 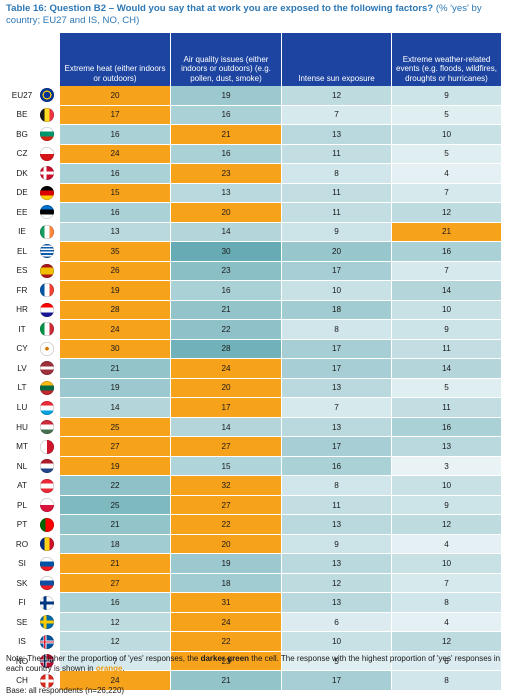 I want to click on country-code: IT, so click(x=22, y=329).